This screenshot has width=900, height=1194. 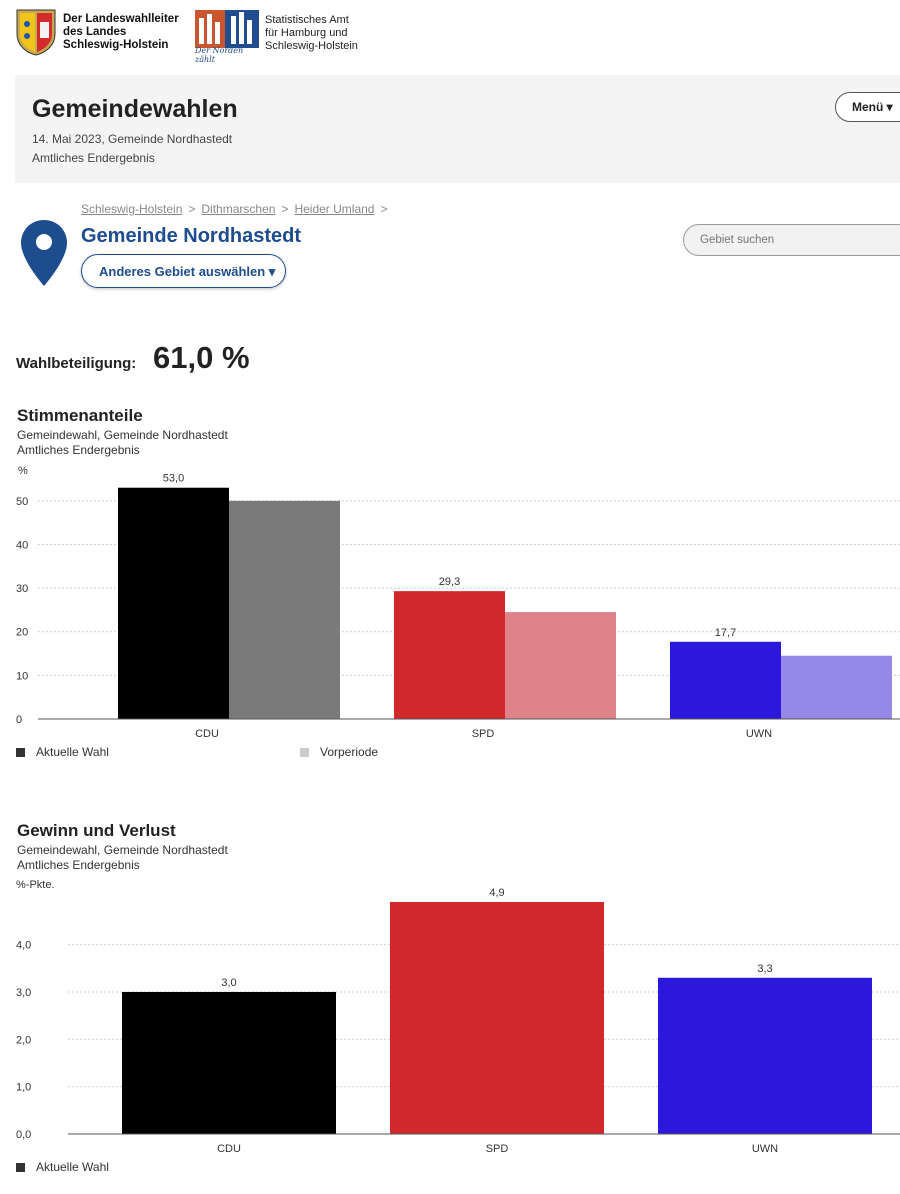 What do you see at coordinates (867, 107) in the screenshot?
I see `menu-button: Menü ▾` at bounding box center [867, 107].